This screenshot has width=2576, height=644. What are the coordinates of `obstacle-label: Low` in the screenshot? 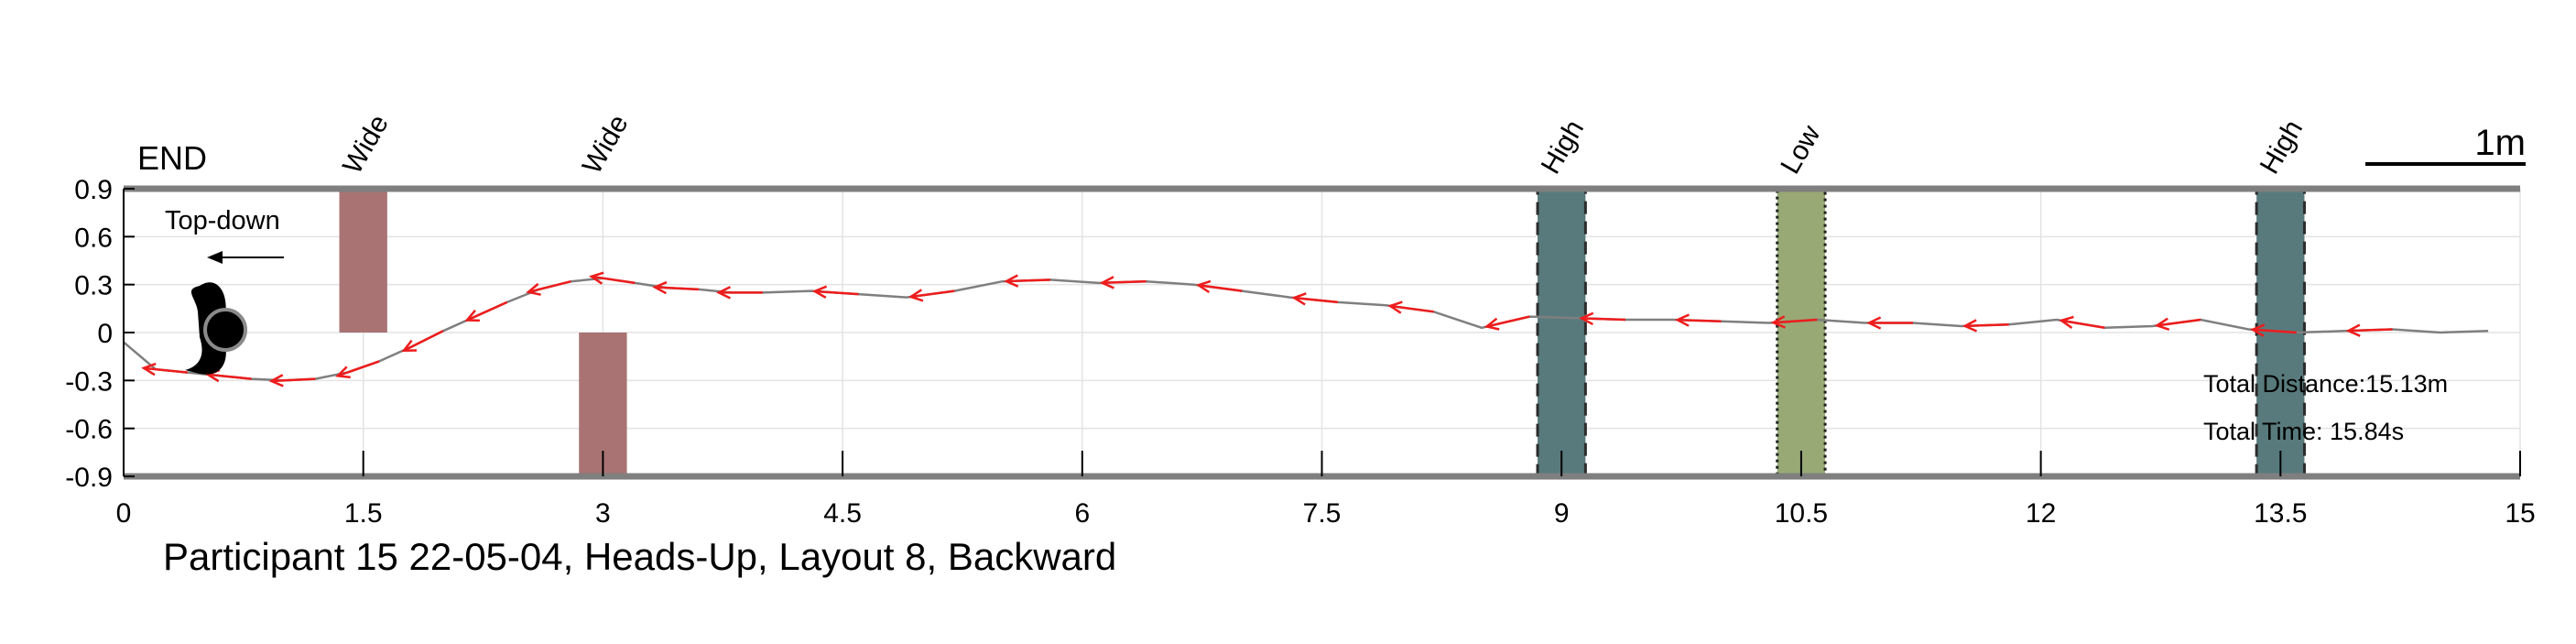 It's located at (1800, 150).